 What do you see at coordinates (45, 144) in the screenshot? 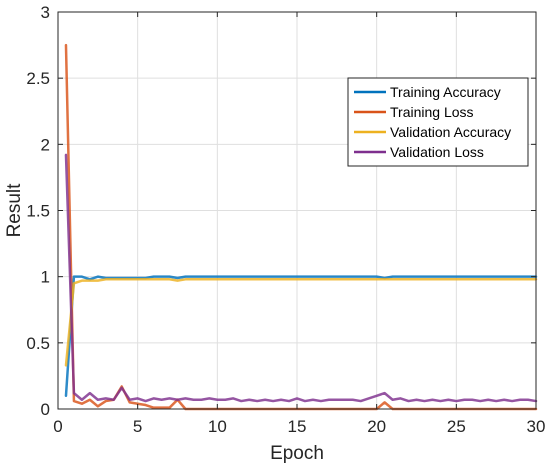
I see `y-tick-label: 2` at bounding box center [45, 144].